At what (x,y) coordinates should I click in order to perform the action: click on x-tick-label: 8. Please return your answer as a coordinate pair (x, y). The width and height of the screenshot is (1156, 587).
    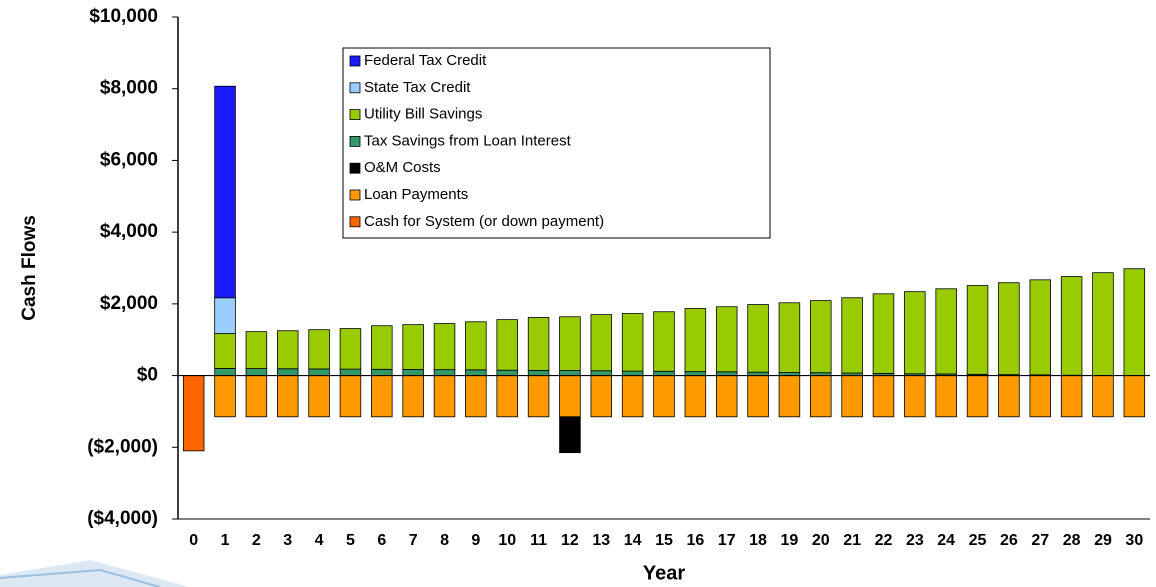
    Looking at the image, I should click on (444, 540).